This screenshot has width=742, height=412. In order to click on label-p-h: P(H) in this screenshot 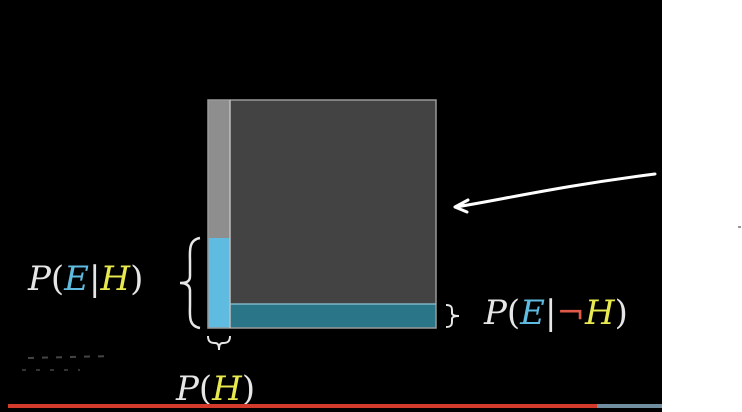, I will do `click(215, 389)`.